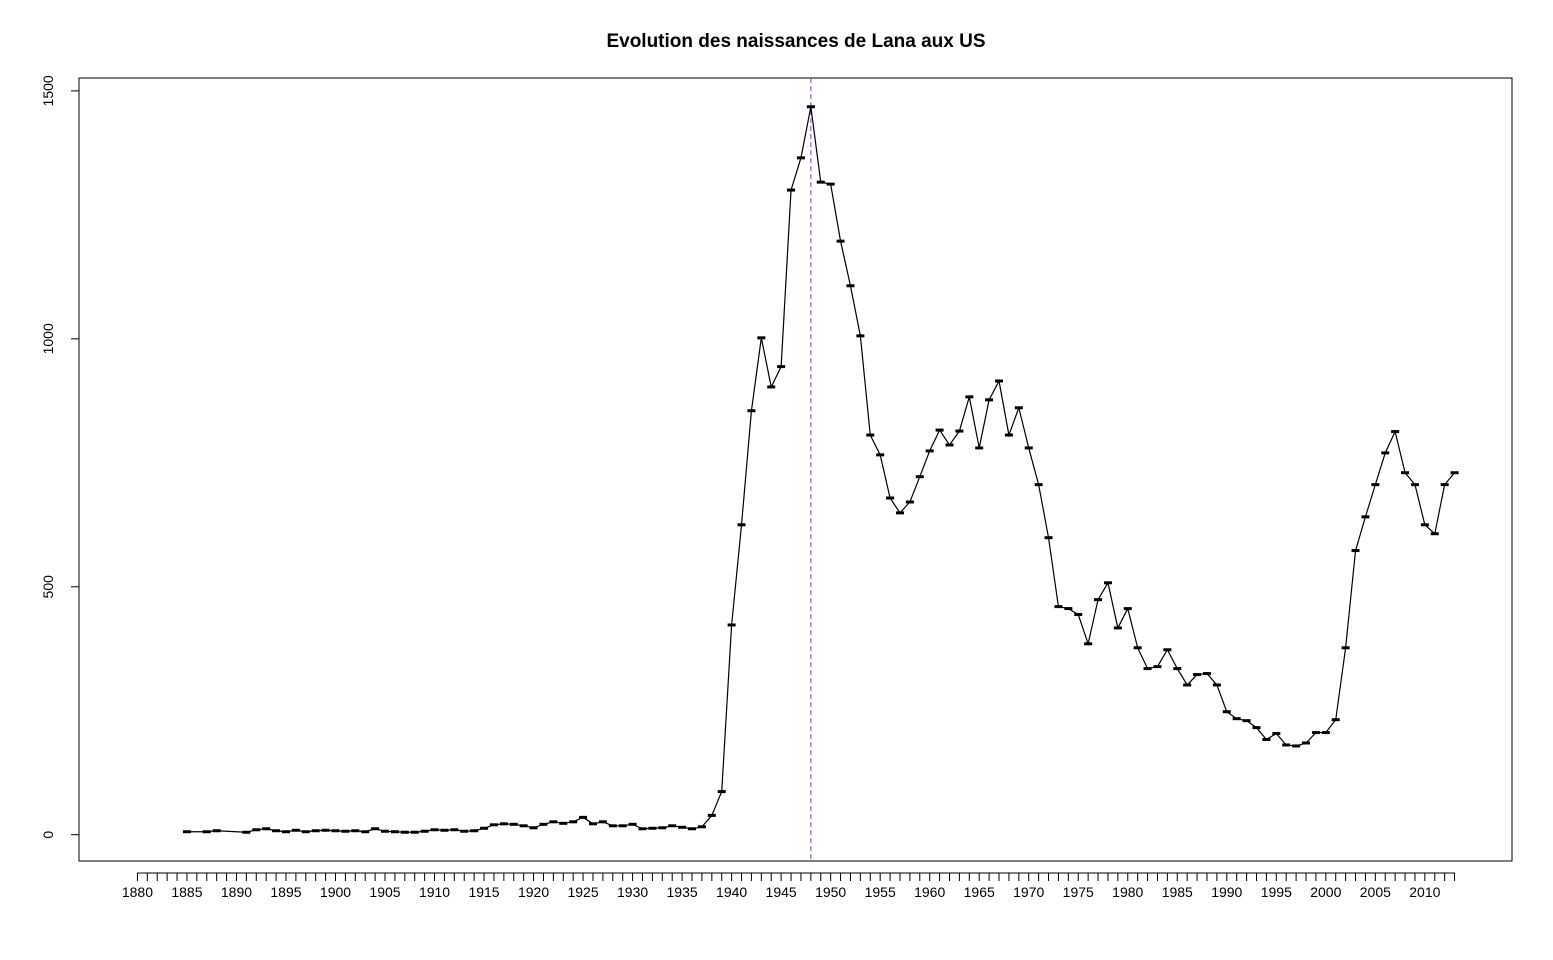 The width and height of the screenshot is (1553, 960). Describe the element at coordinates (1424, 892) in the screenshot. I see `x-tick-label: 2010` at that location.